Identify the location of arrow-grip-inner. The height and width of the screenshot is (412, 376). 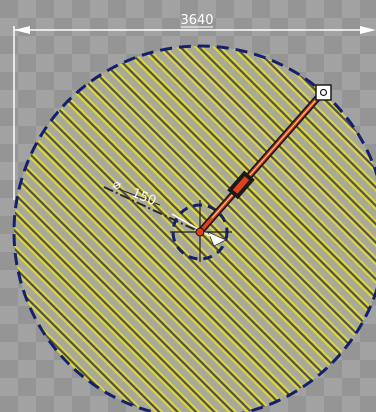
(241, 185).